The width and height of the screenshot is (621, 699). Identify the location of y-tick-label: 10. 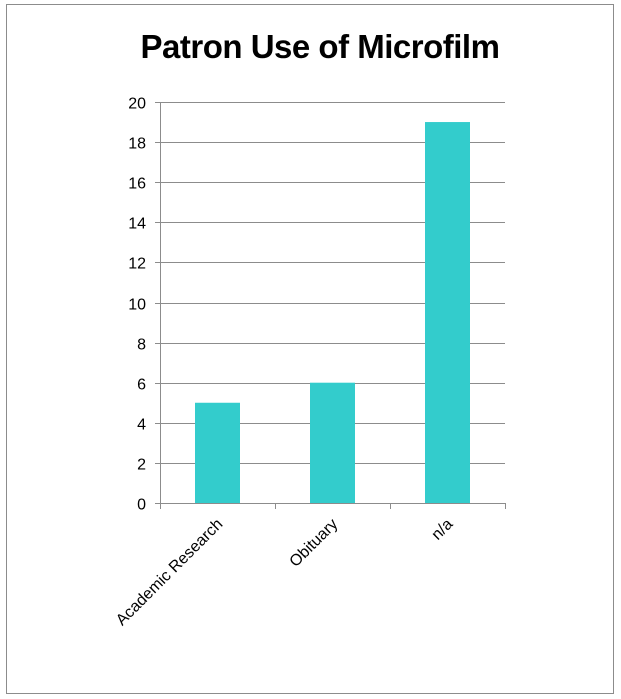
(137, 305).